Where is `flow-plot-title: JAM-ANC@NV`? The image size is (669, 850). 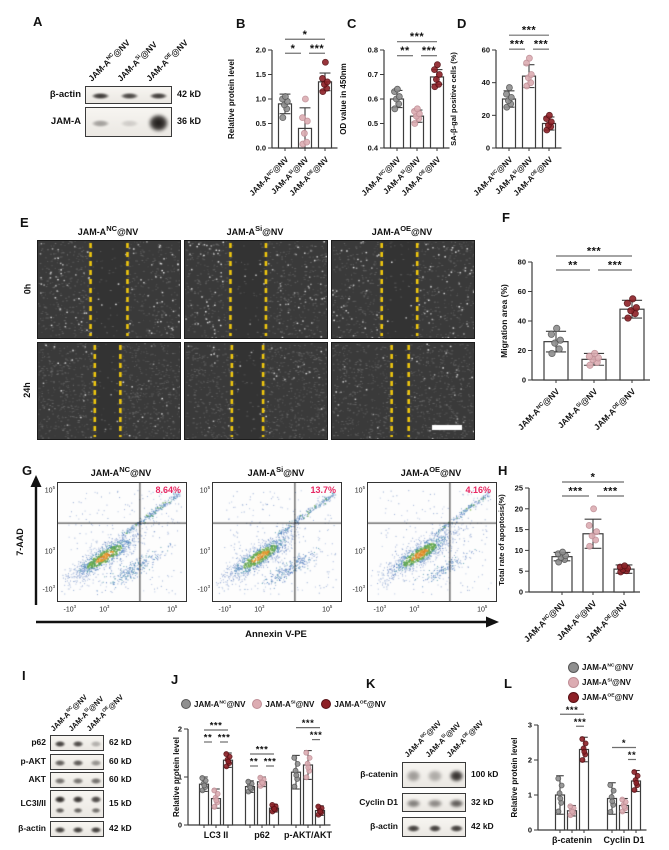 flow-plot-title: JAM-ANC@NV is located at coordinates (121, 471).